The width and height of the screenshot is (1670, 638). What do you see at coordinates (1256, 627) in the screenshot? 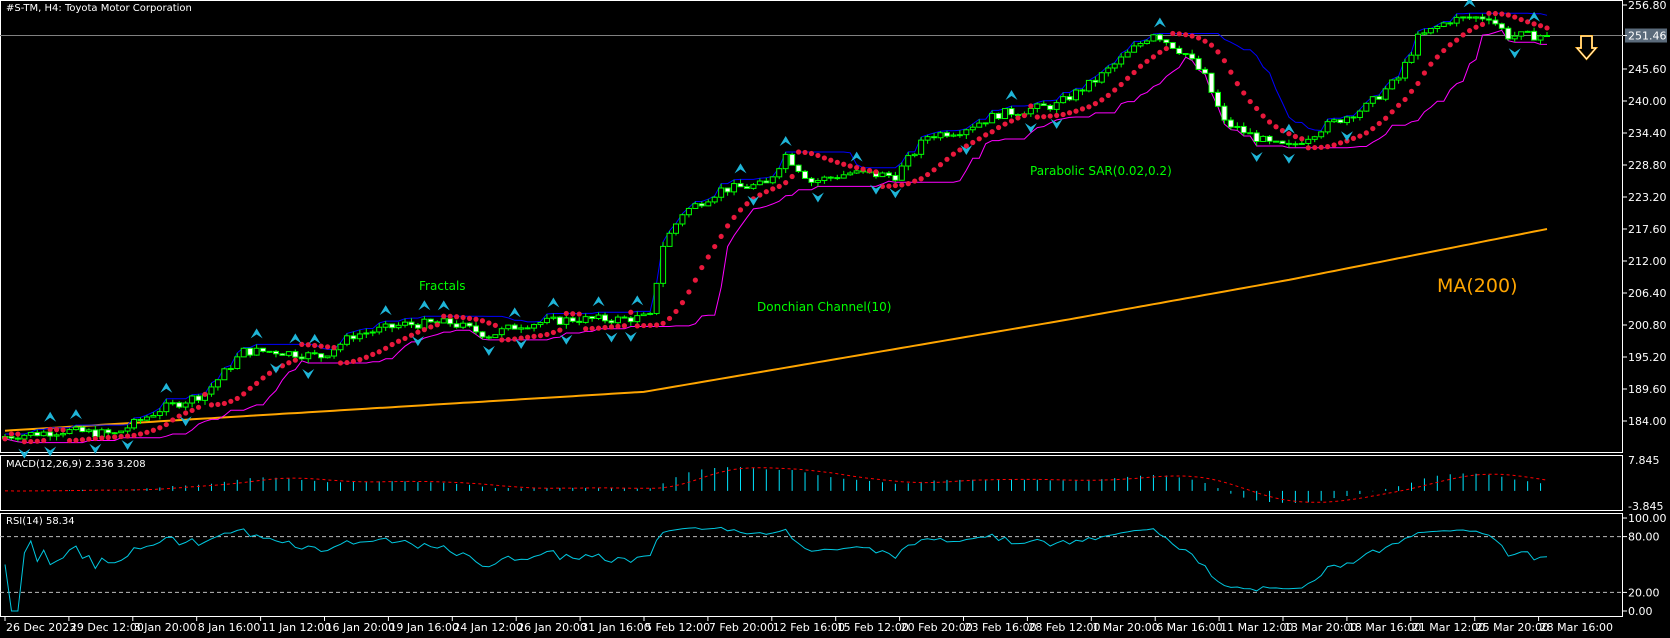
I see `x-tick-label: 11 Mar 12:00` at bounding box center [1256, 627].